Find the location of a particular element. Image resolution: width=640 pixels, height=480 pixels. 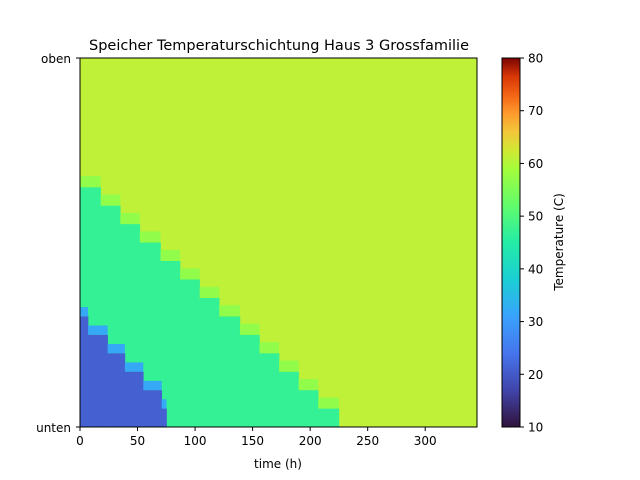

x-tick-label: 100 is located at coordinates (195, 441).